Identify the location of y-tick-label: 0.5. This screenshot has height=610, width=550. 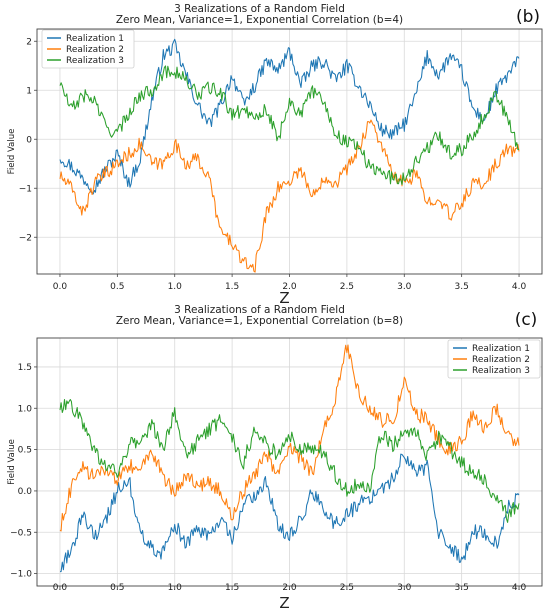
(25, 451).